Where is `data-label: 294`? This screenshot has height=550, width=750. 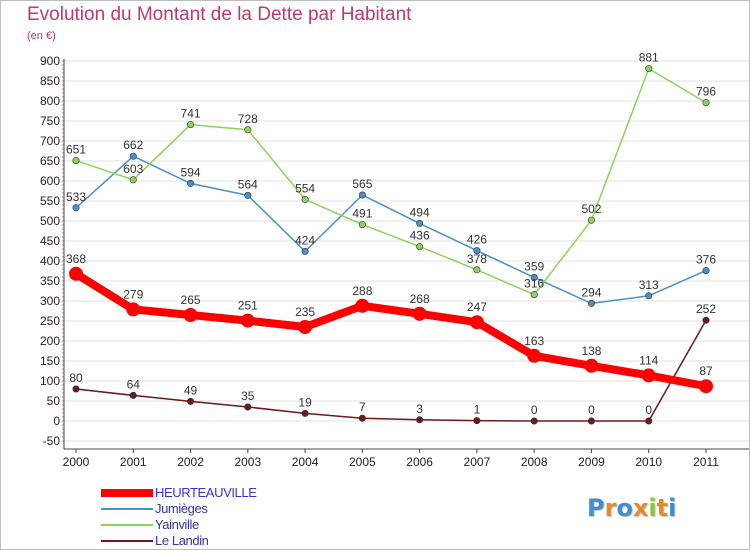 data-label: 294 is located at coordinates (591, 292).